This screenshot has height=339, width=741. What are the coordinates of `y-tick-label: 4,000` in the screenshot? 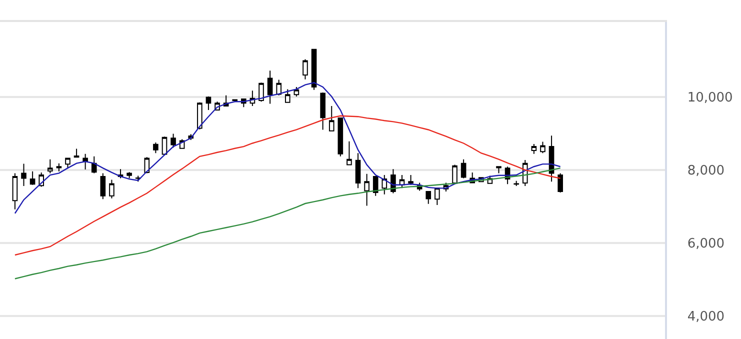 It's located at (706, 317).